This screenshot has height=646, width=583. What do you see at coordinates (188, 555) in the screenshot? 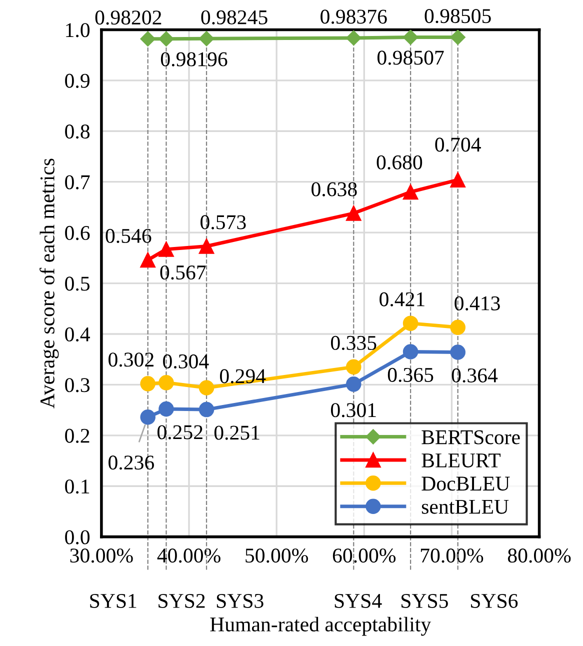
I see `x-tick-label: 40.00%` at bounding box center [188, 555].